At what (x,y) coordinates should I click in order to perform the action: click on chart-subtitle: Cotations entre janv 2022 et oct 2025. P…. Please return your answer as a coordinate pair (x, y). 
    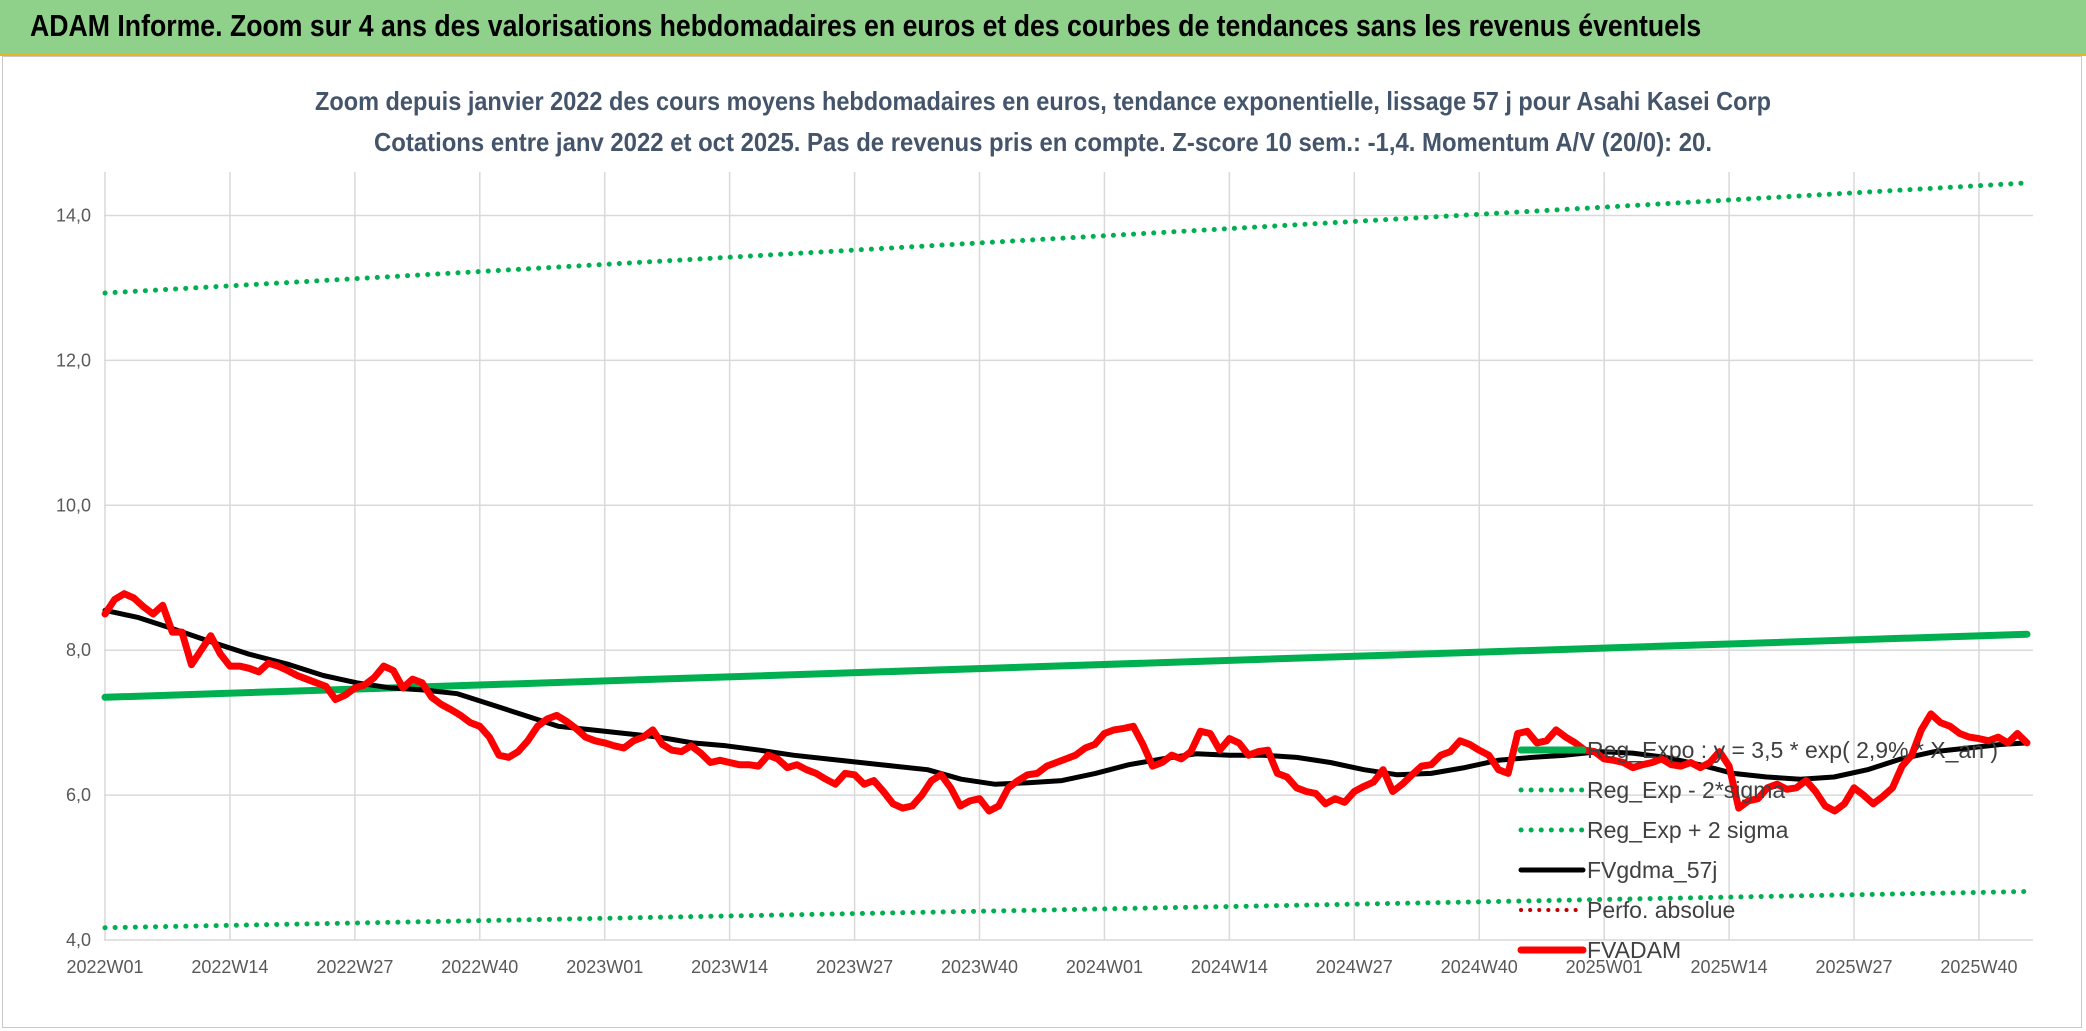
    Looking at the image, I should click on (1043, 142).